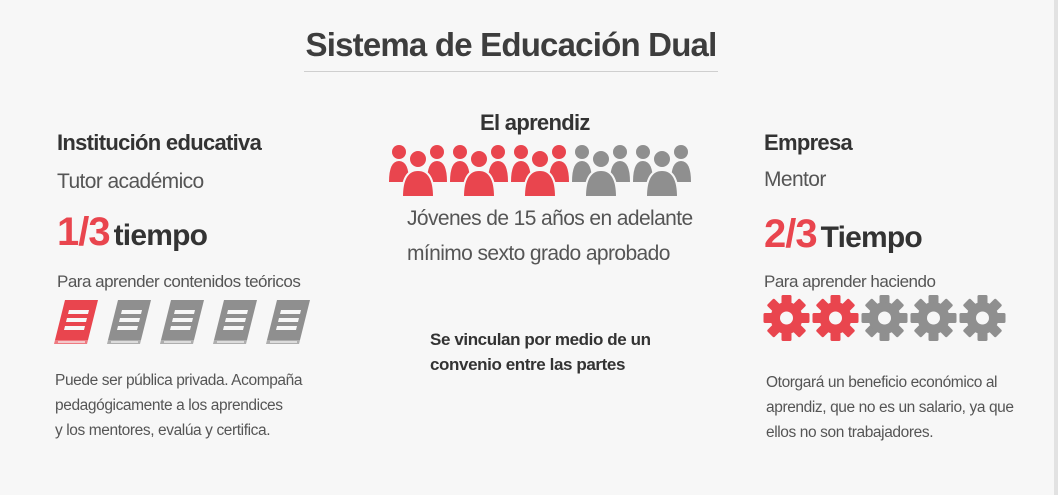 The width and height of the screenshot is (1058, 495). What do you see at coordinates (169, 405) in the screenshot?
I see `institucion-description-line: pedagógicamente a los aprendices` at bounding box center [169, 405].